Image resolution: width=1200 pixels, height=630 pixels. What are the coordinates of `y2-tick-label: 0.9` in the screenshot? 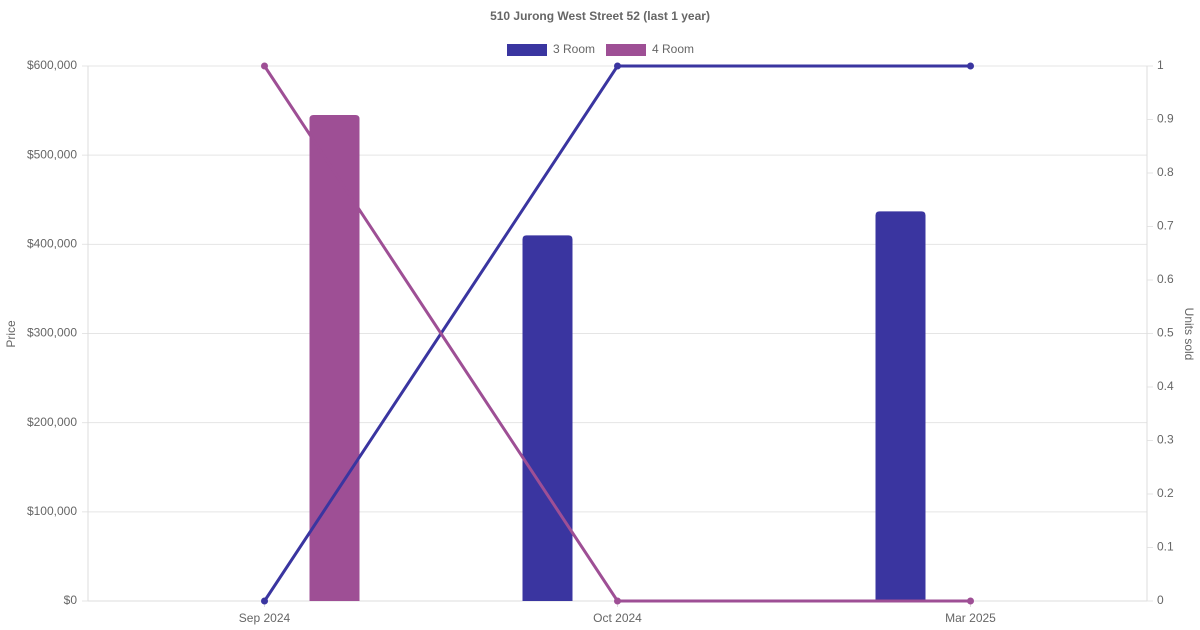 It's located at (1165, 119).